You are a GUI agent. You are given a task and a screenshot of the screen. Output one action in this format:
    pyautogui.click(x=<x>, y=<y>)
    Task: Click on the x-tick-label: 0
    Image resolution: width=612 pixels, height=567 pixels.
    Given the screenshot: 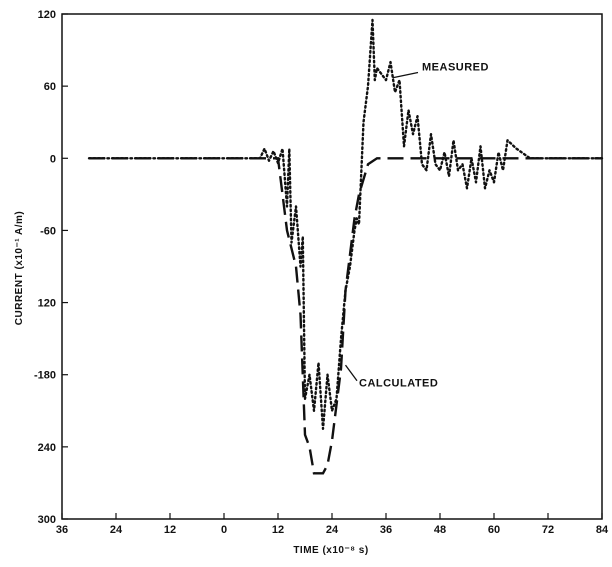 What is the action you would take?
    pyautogui.click(x=224, y=530)
    